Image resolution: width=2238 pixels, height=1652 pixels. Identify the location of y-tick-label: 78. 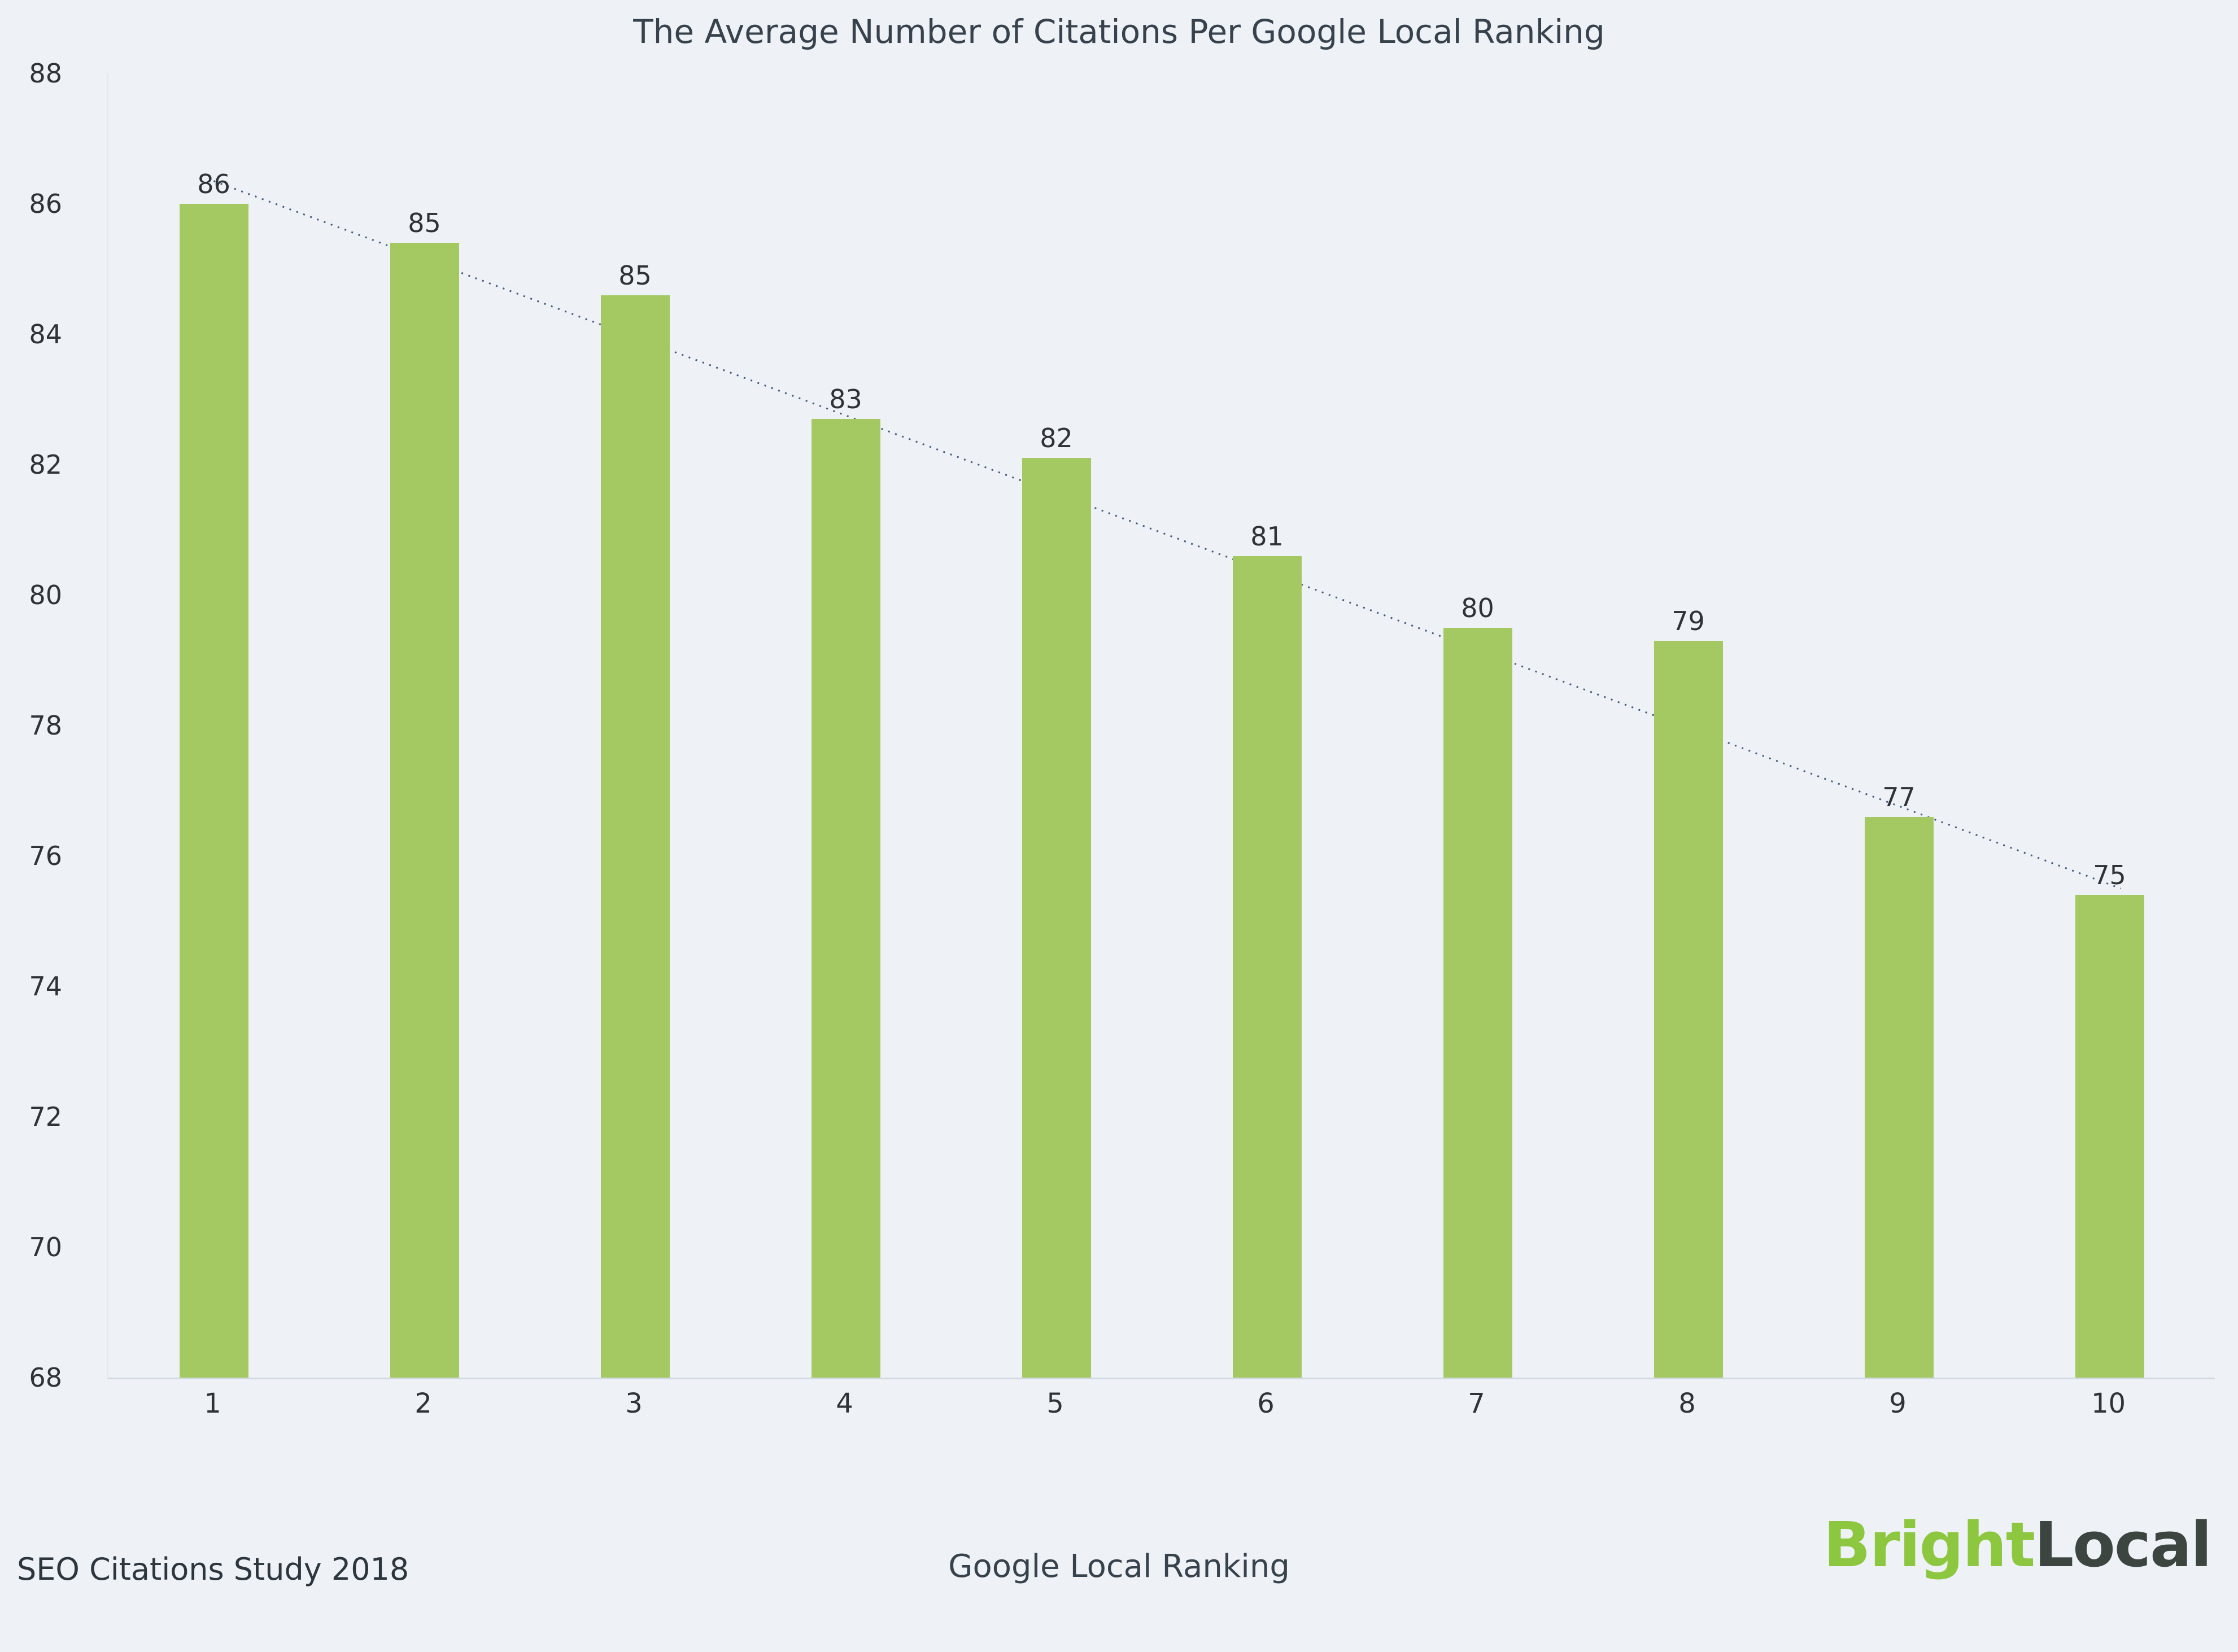
(45, 725).